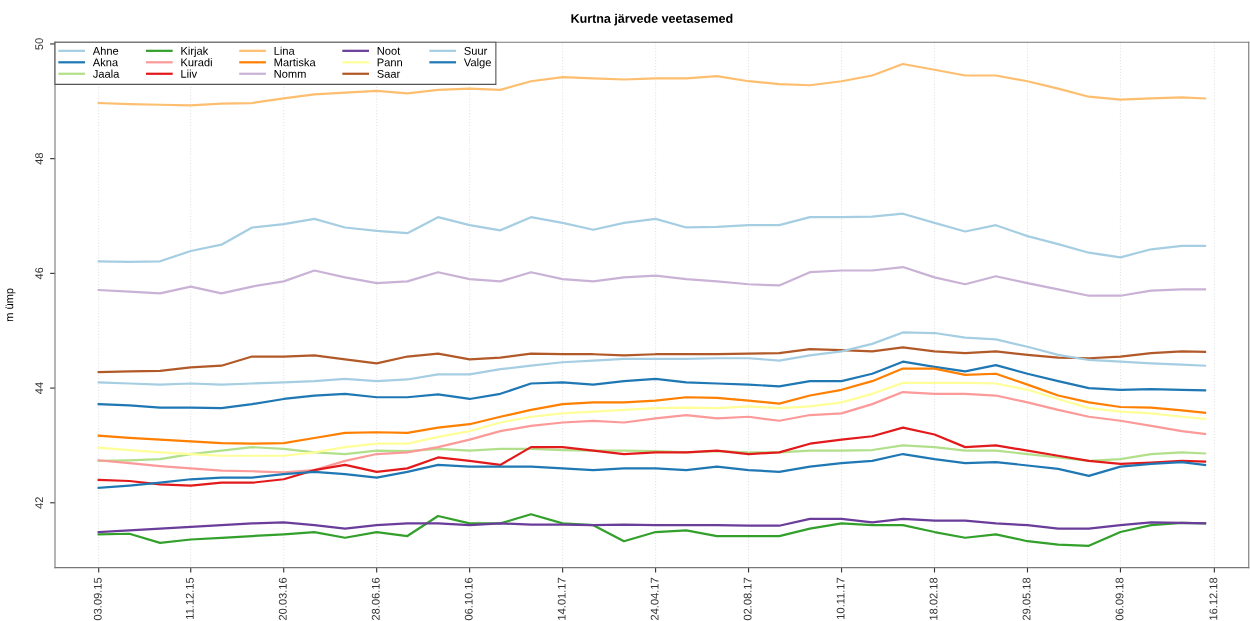 The width and height of the screenshot is (1250, 621). What do you see at coordinates (97, 599) in the screenshot?
I see `x-tick-label: 03.09.15` at bounding box center [97, 599].